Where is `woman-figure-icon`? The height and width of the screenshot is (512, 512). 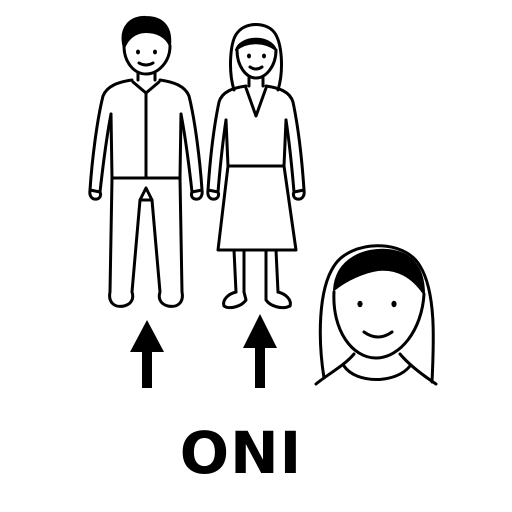 woman-figure-icon is located at coordinates (256, 166).